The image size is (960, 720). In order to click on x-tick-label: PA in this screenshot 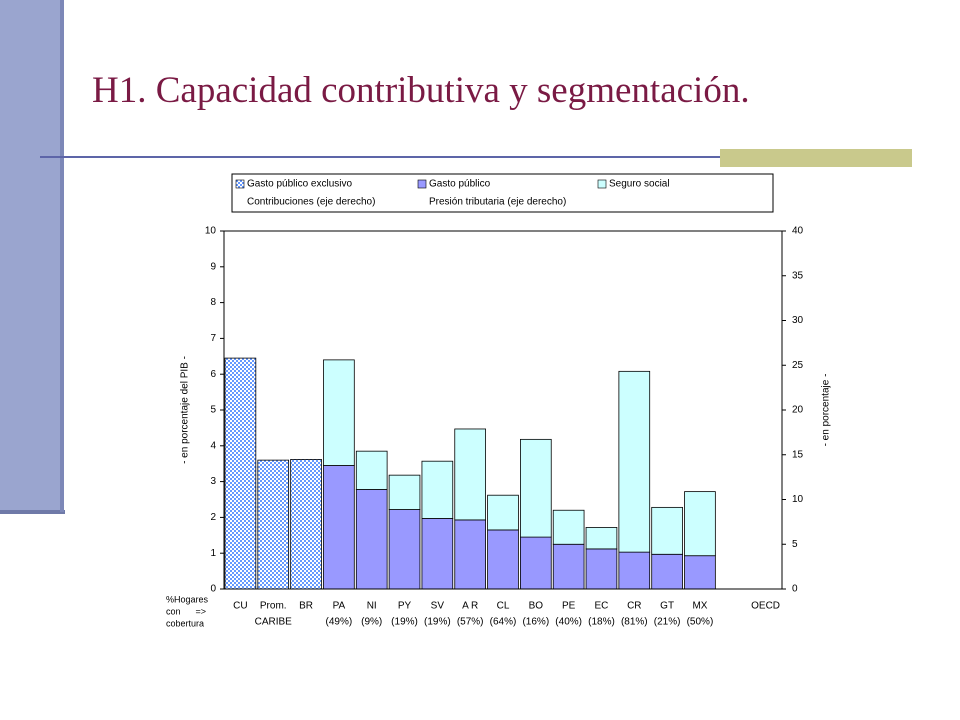, I will do `click(339, 606)`.